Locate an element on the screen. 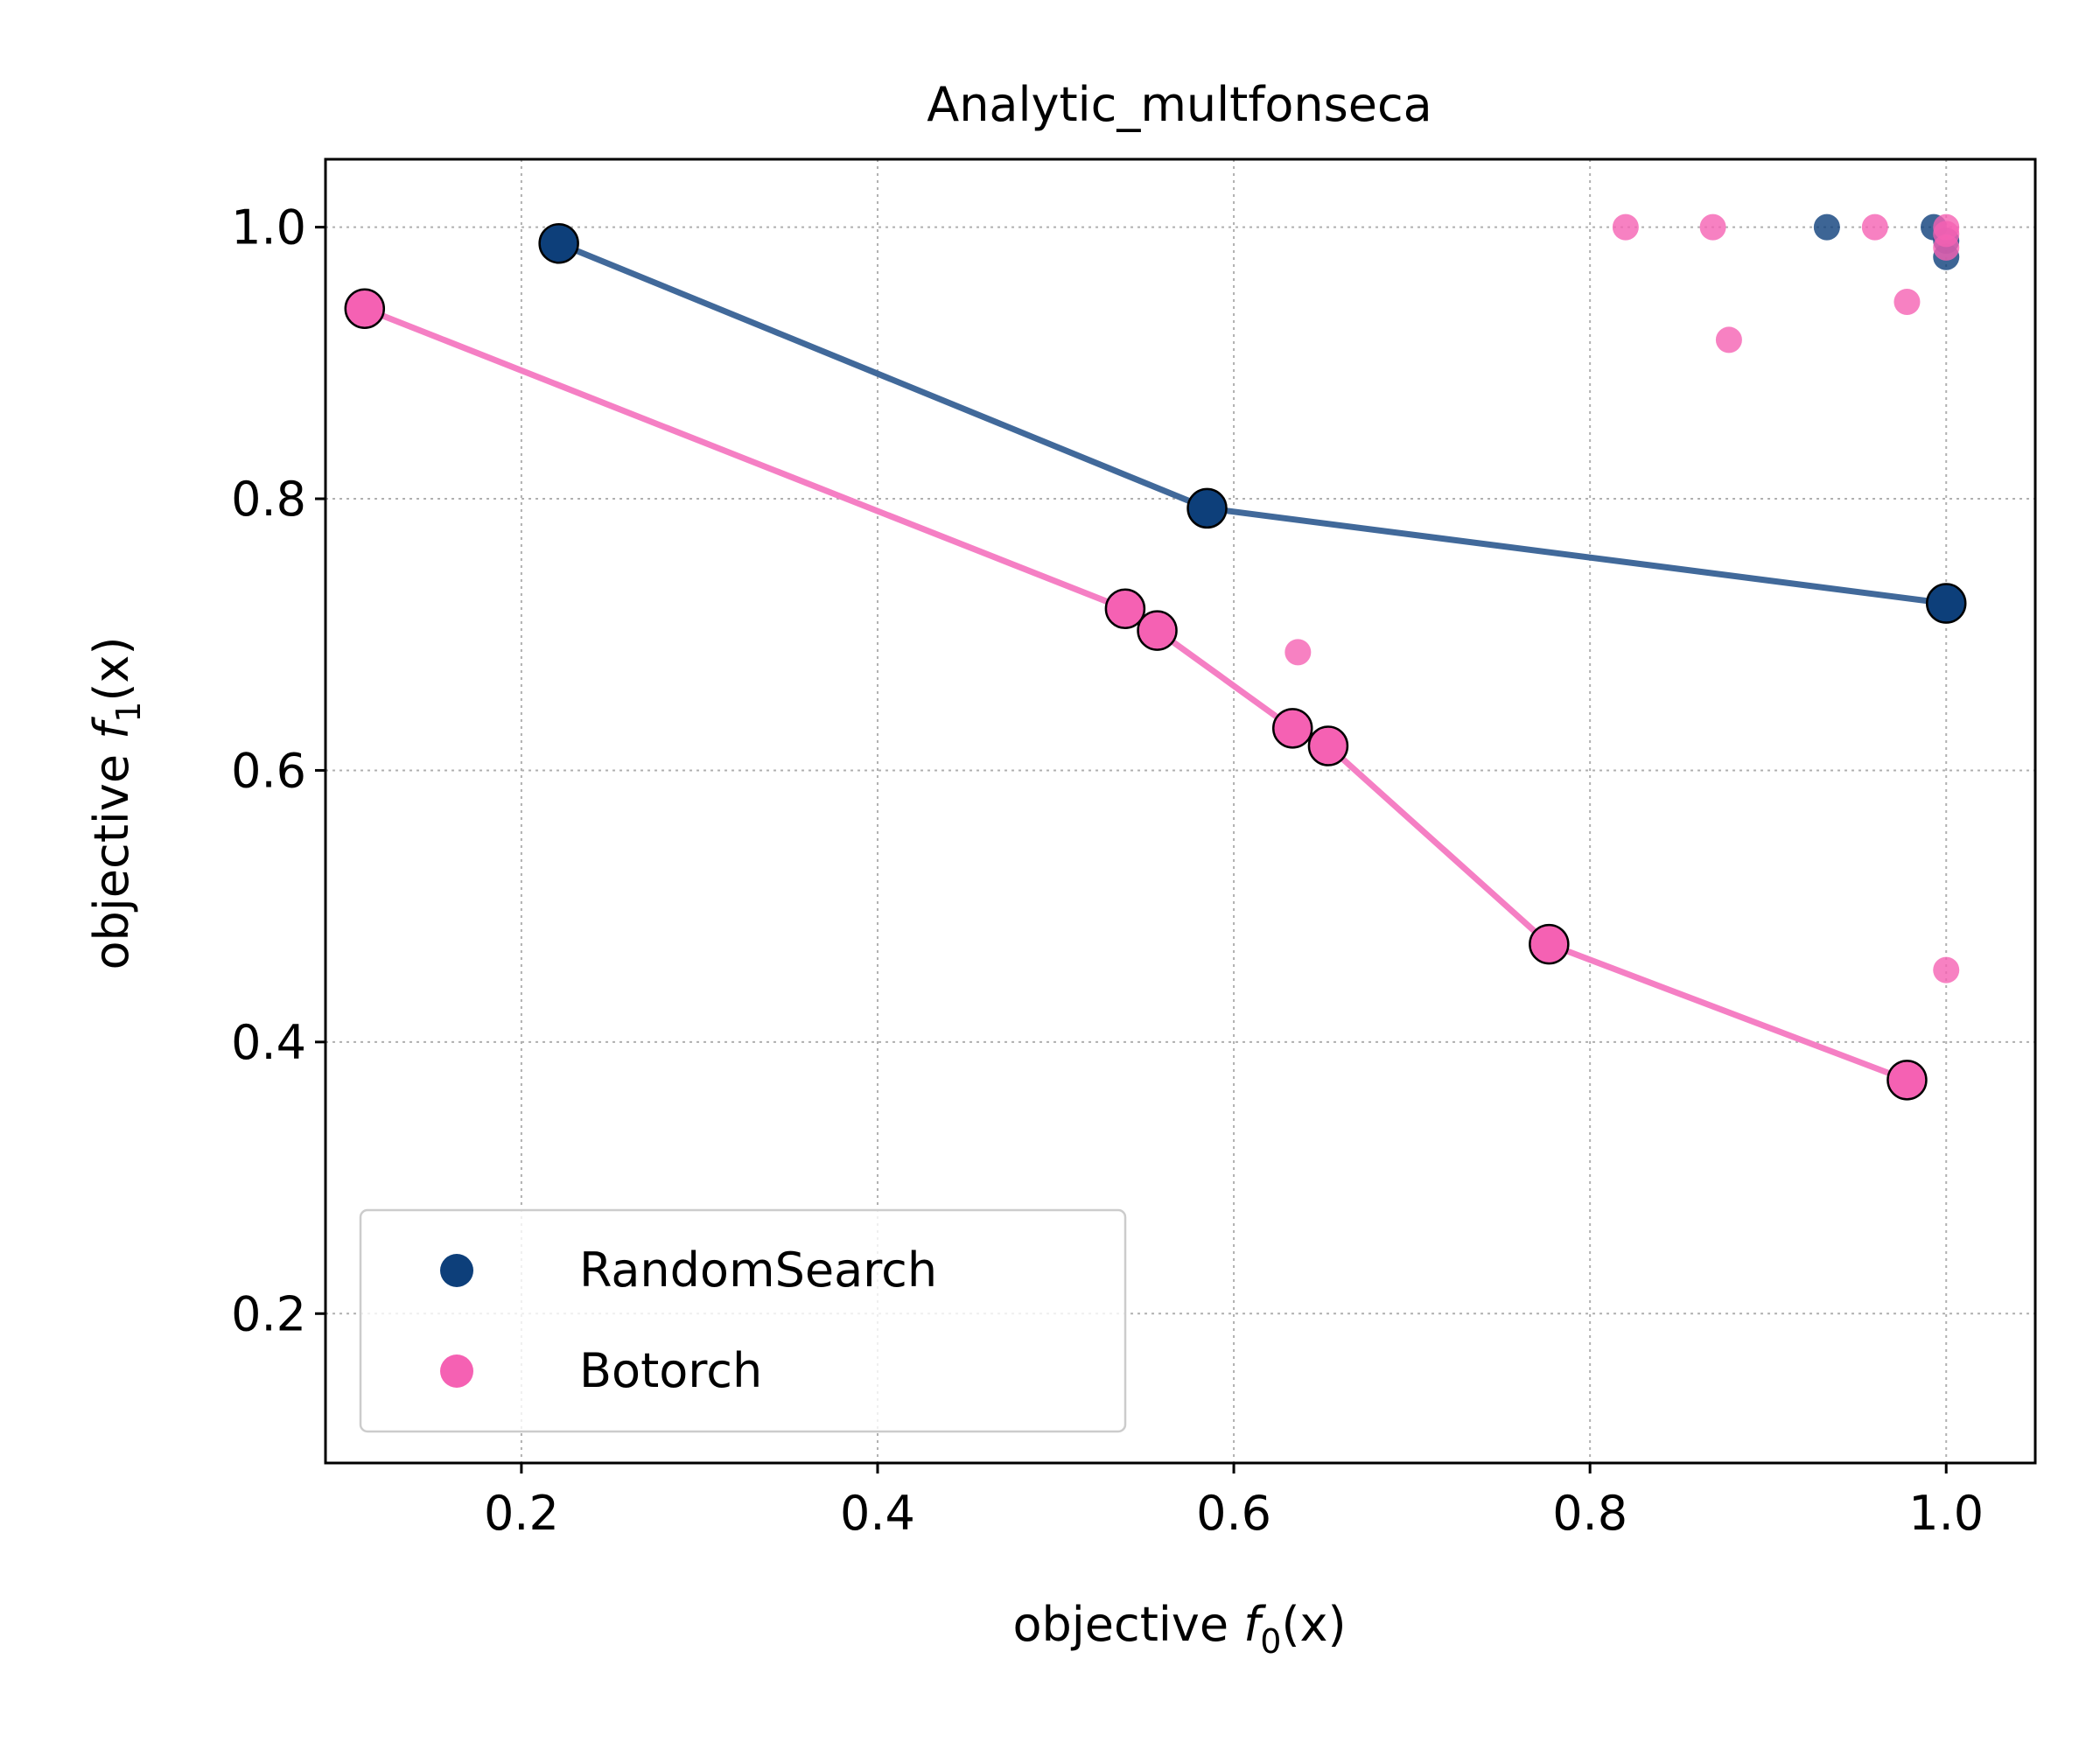  x-axis-label: objective f0(x) is located at coordinates (1179, 1629).